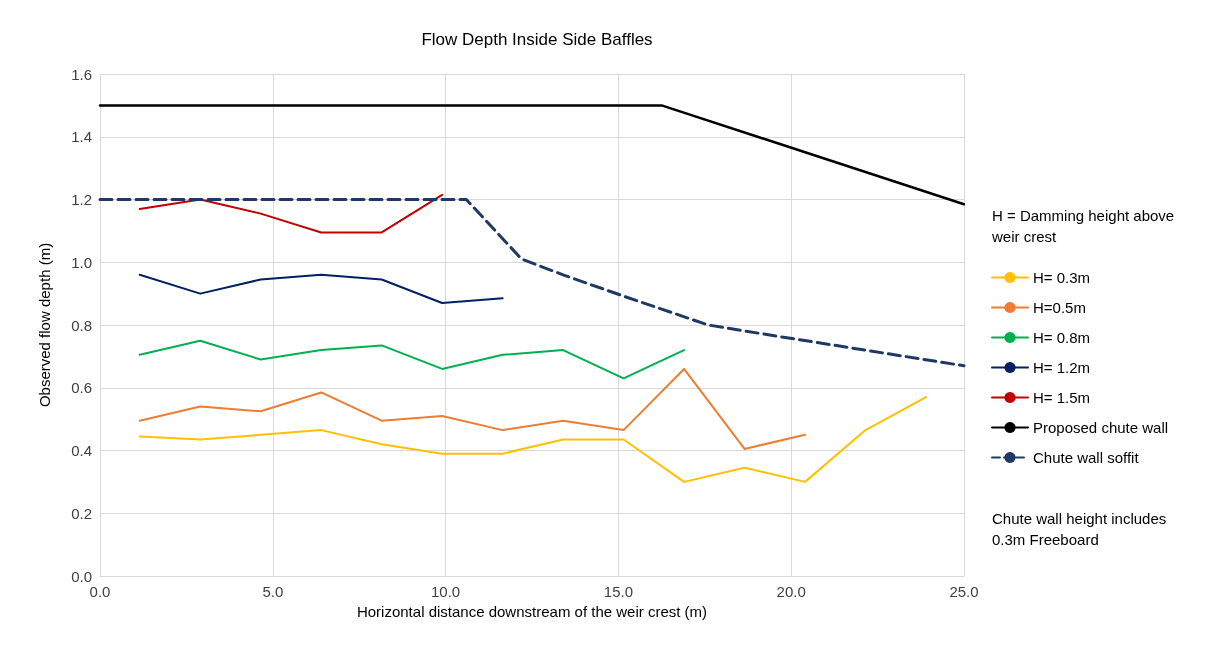 The image size is (1206, 655). Describe the element at coordinates (81, 576) in the screenshot. I see `y-tick-label: 0.0` at that location.